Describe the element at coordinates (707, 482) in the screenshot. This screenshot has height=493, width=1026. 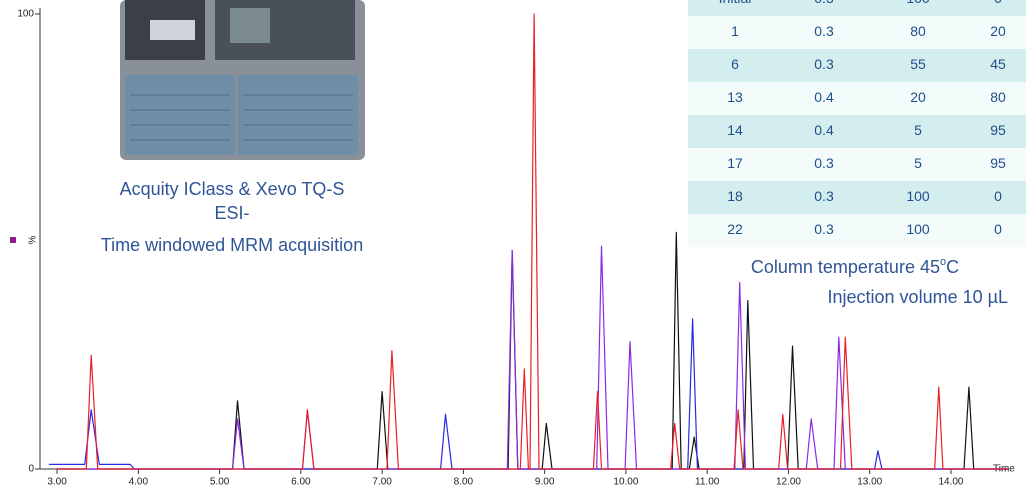
I see `x-tick-label: 11.00` at that location.